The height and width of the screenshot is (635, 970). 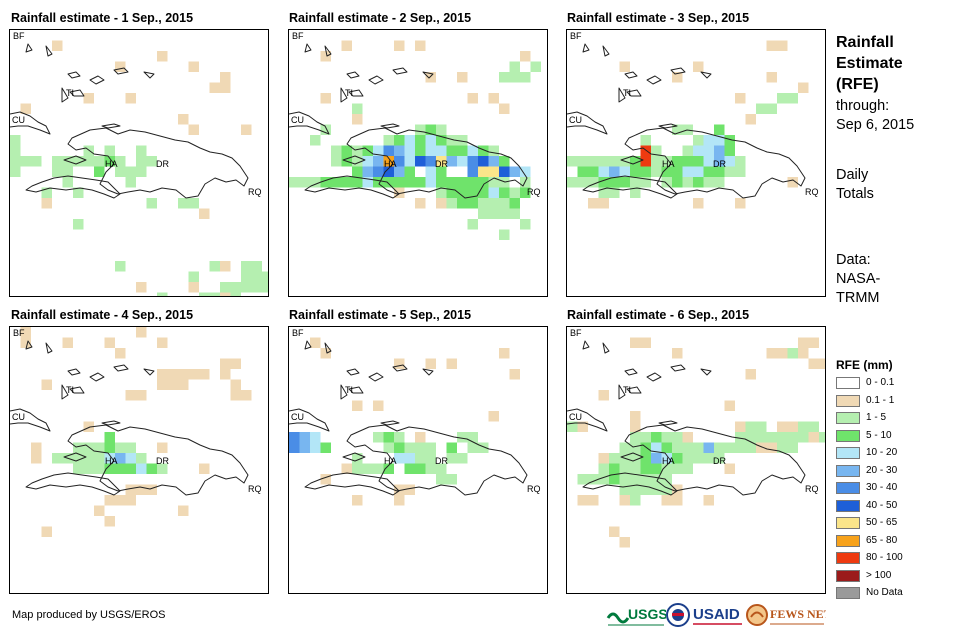 I want to click on usaid-seal-icon, so click(x=678, y=615).